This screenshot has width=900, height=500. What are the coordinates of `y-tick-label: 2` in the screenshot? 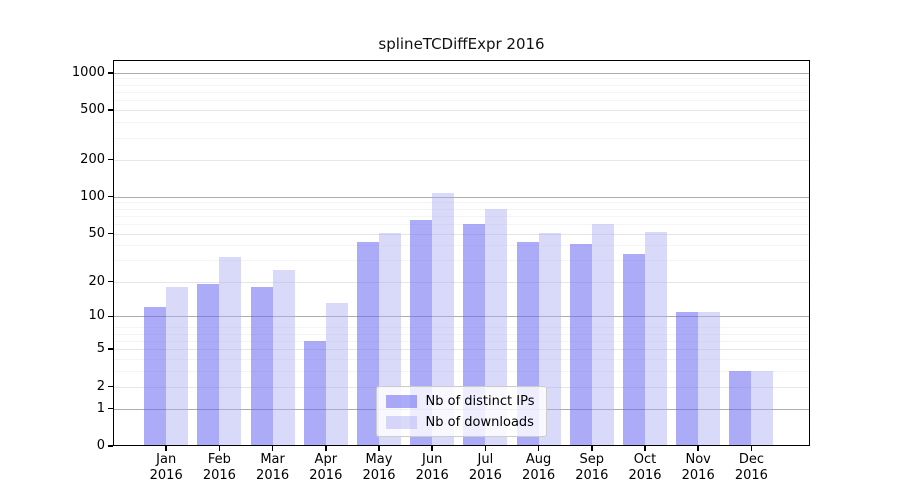 It's located at (100, 386).